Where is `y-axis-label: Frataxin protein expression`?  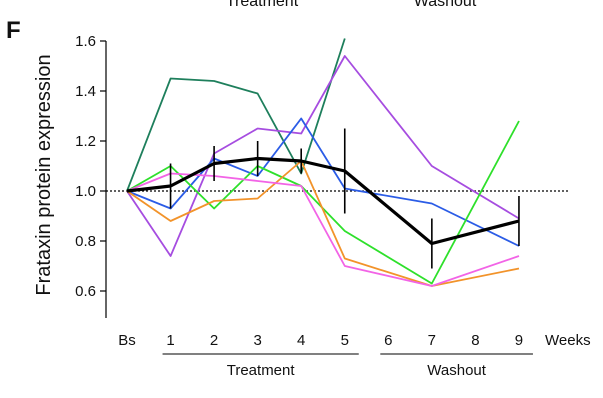 y-axis-label: Frataxin protein expression is located at coordinates (44, 174).